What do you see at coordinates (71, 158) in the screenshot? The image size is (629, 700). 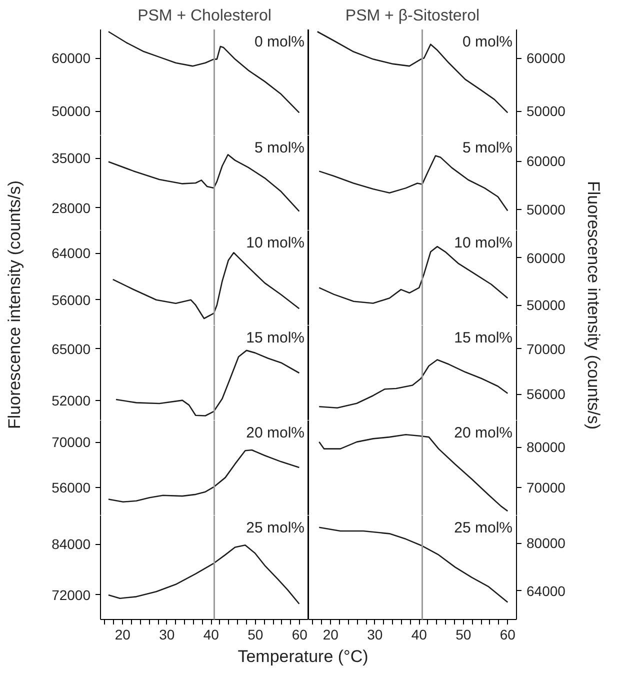 I see `y-tick-label: 35000` at bounding box center [71, 158].